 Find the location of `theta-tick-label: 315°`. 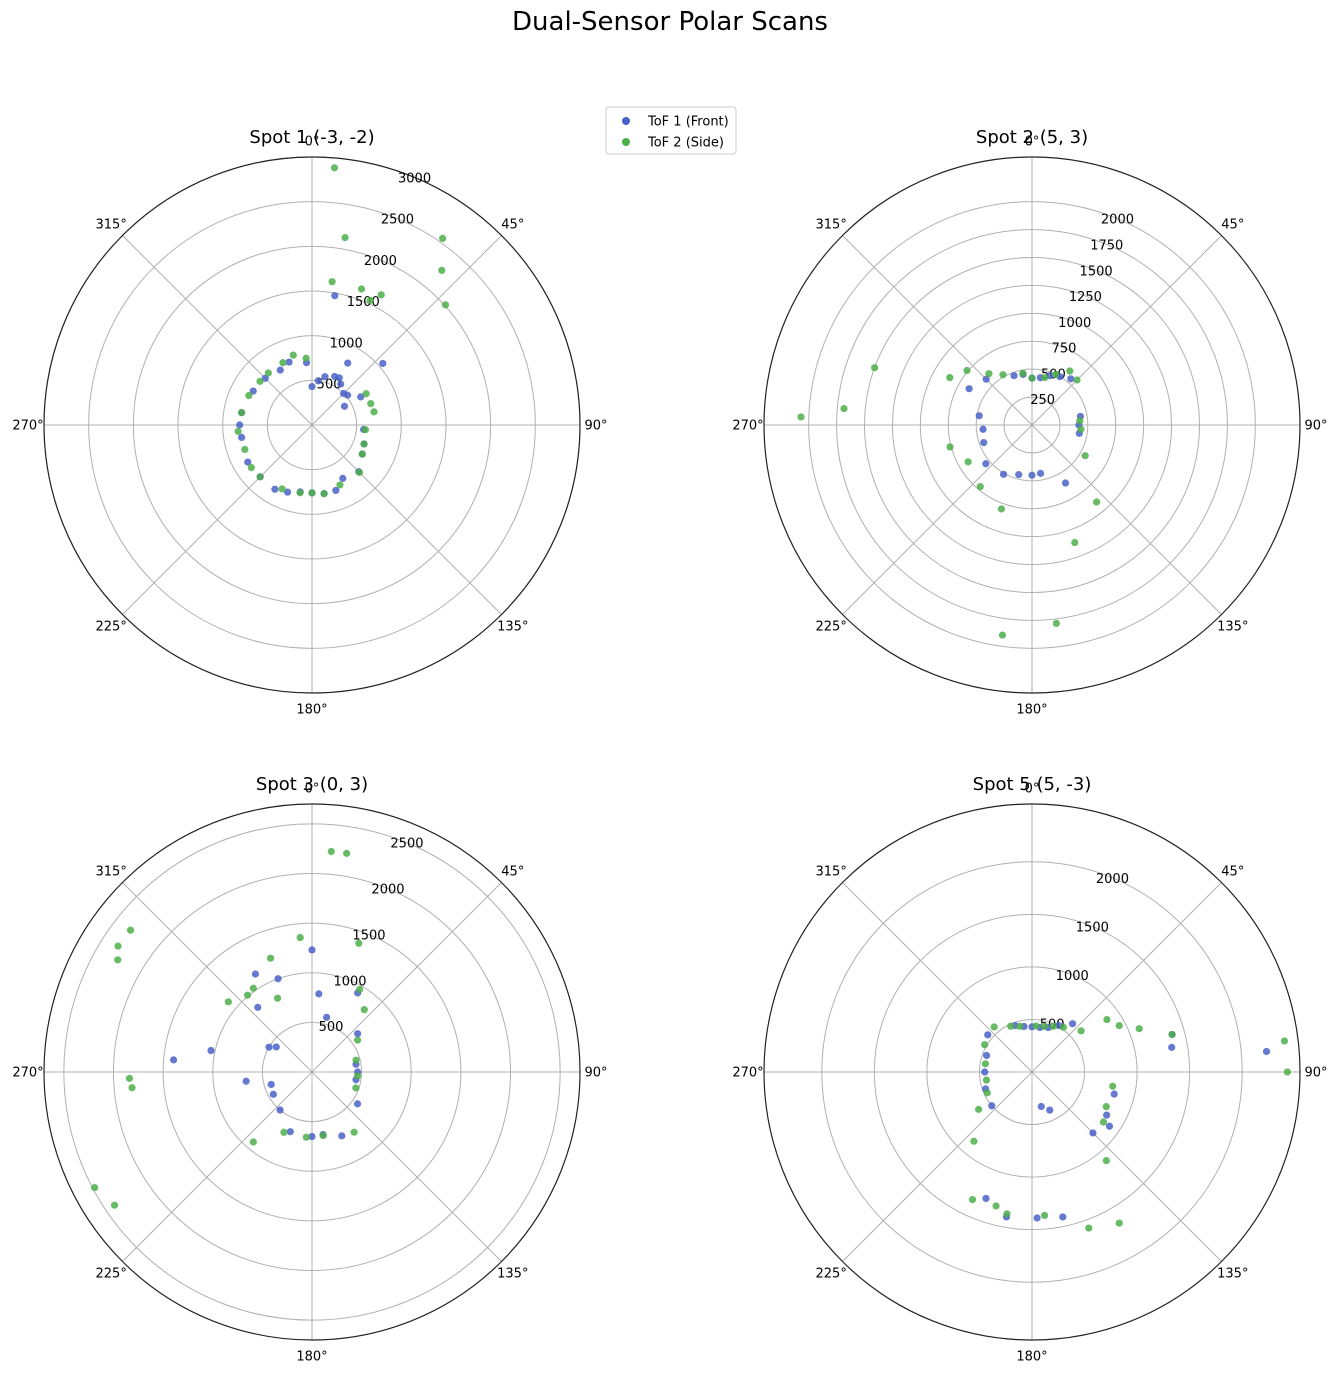

theta-tick-label: 315° is located at coordinates (111, 872).